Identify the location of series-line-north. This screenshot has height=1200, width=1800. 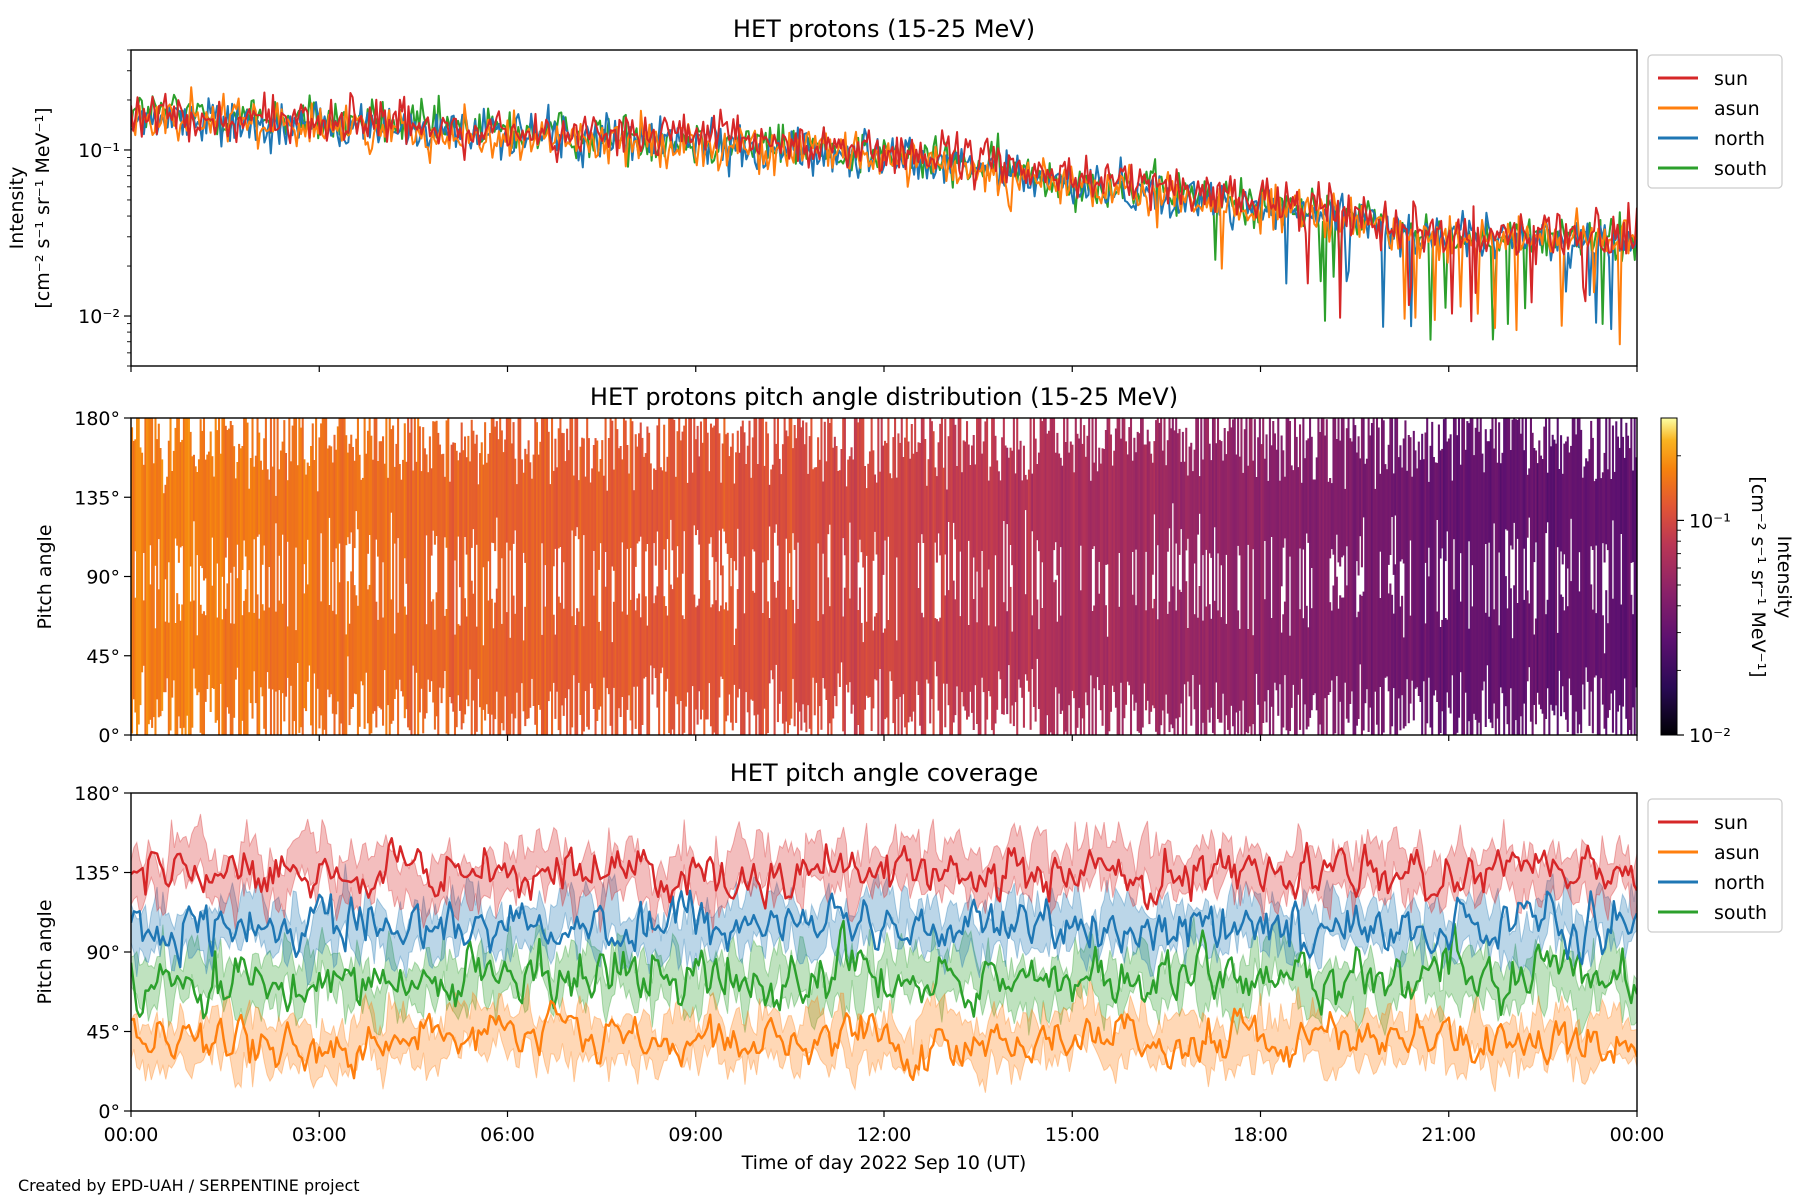
(884, 929).